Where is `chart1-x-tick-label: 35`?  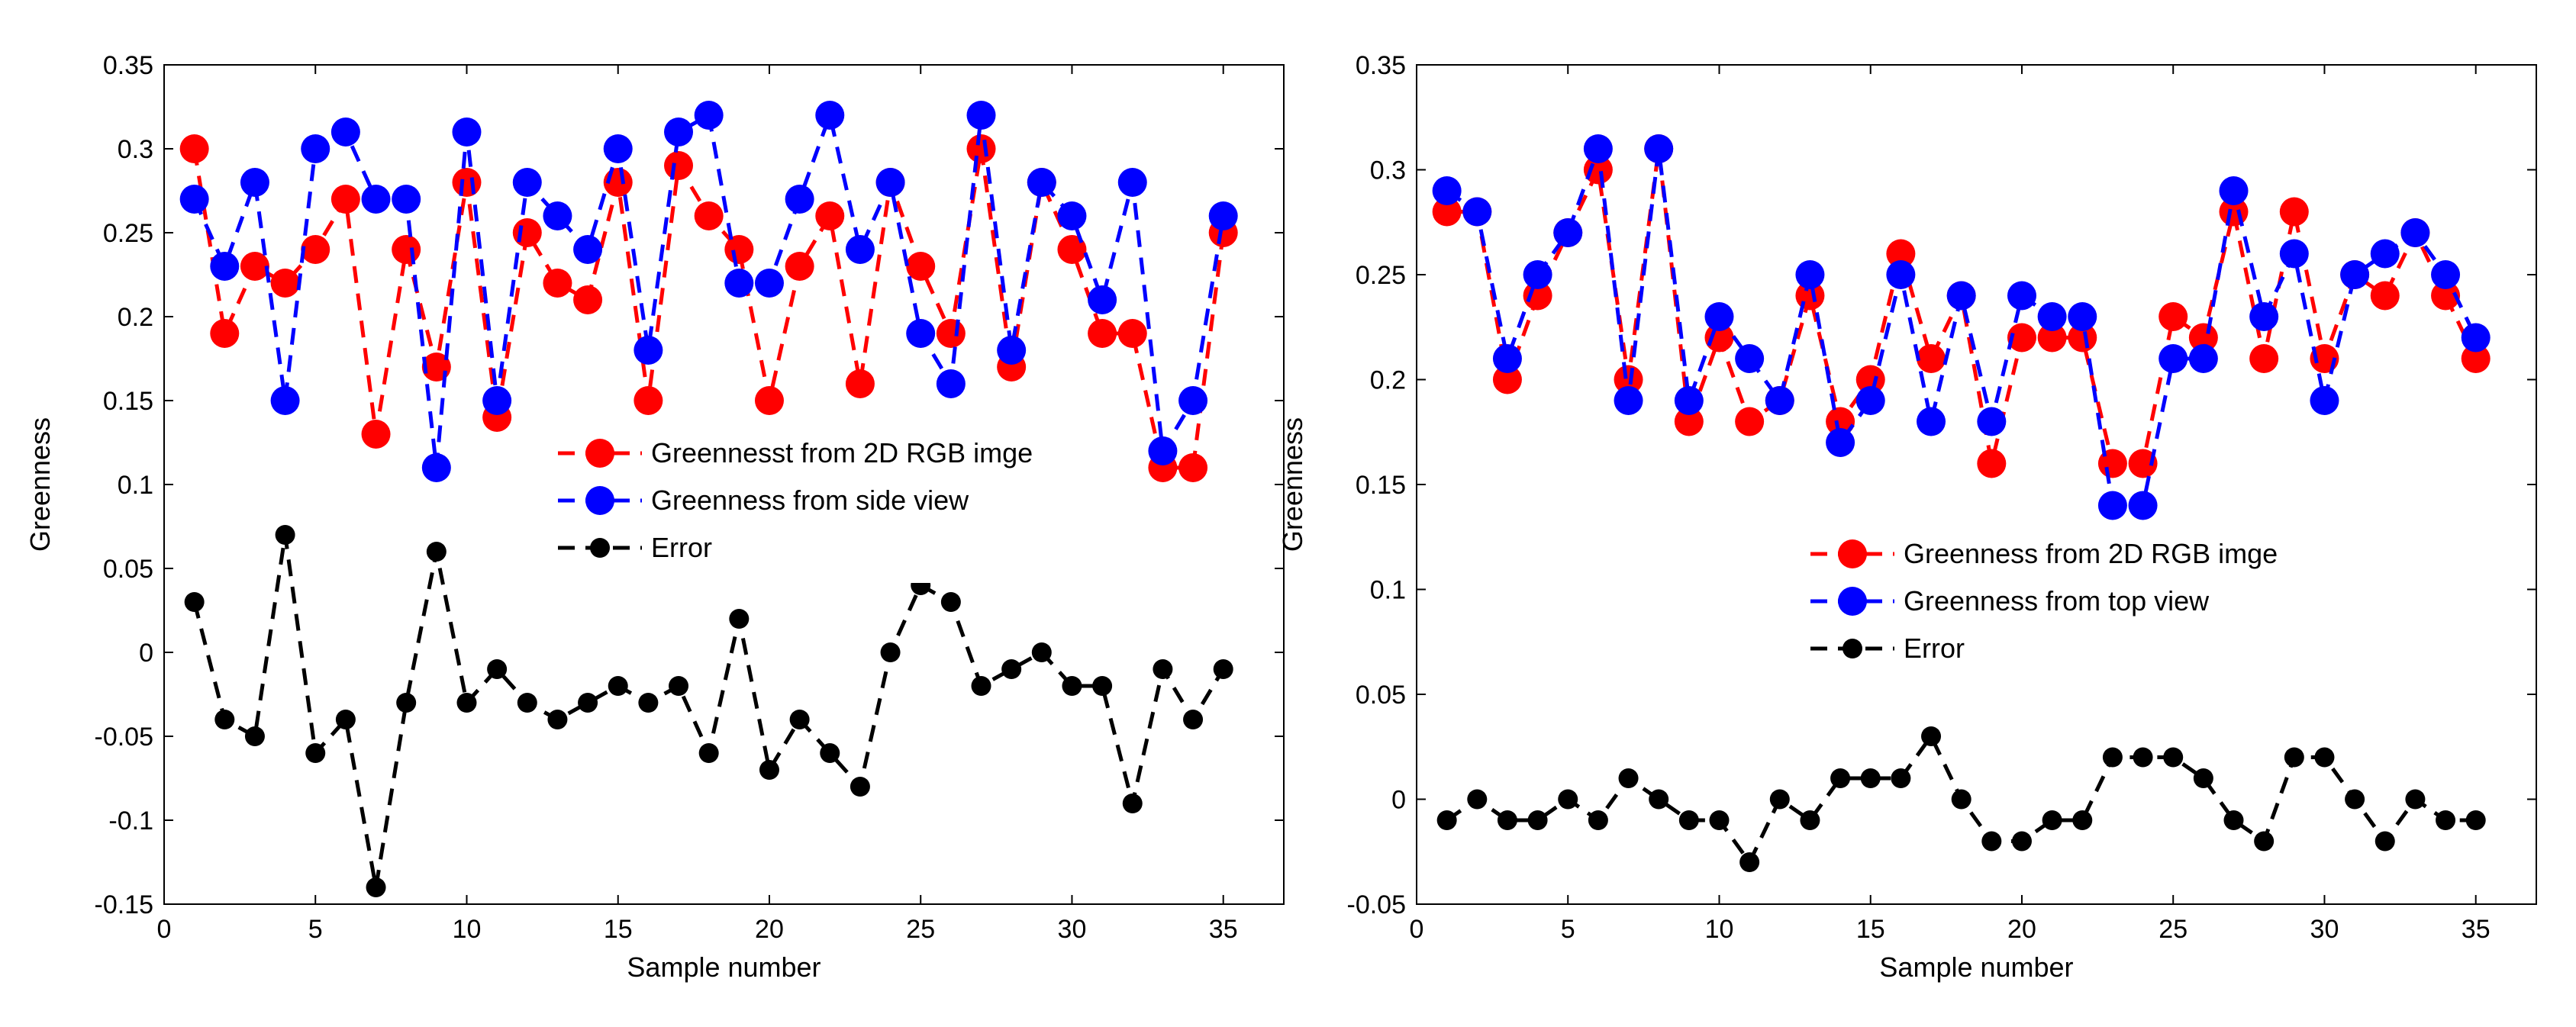 chart1-x-tick-label: 35 is located at coordinates (1223, 929).